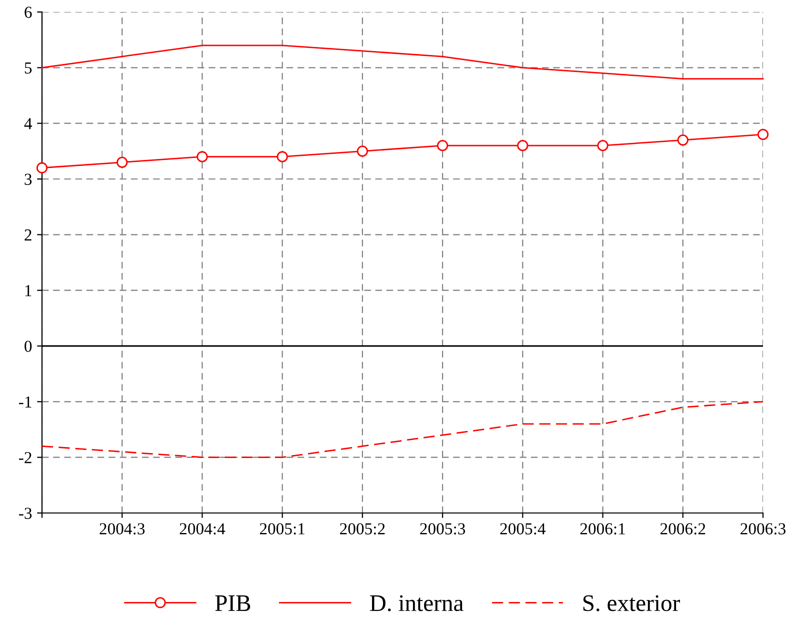 This screenshot has width=795, height=618. Describe the element at coordinates (28, 290) in the screenshot. I see `y-tick-label: 1` at that location.